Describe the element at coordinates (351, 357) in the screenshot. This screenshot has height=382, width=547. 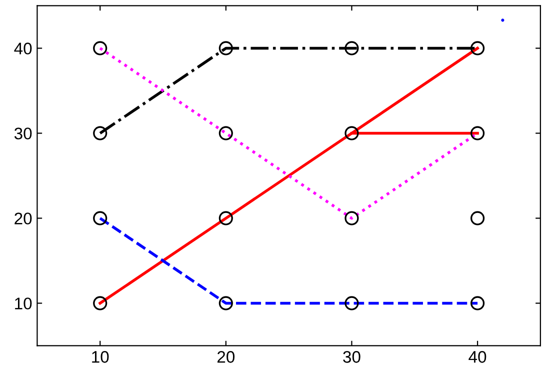
I see `x-tick-label: 30` at that location.